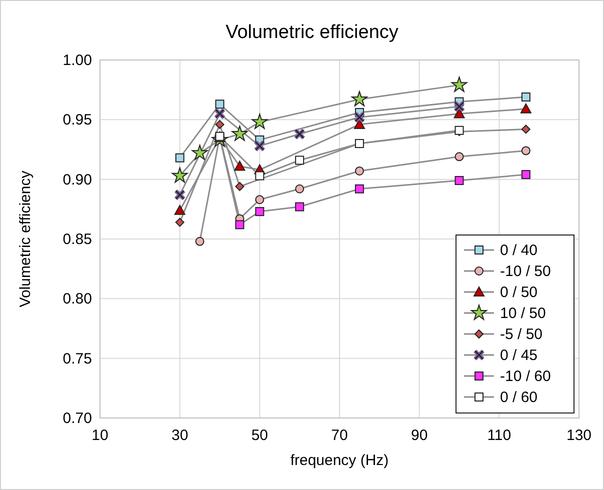 This screenshot has height=490, width=604. What do you see at coordinates (77, 120) in the screenshot?
I see `y-tick-label: 0.95` at bounding box center [77, 120].